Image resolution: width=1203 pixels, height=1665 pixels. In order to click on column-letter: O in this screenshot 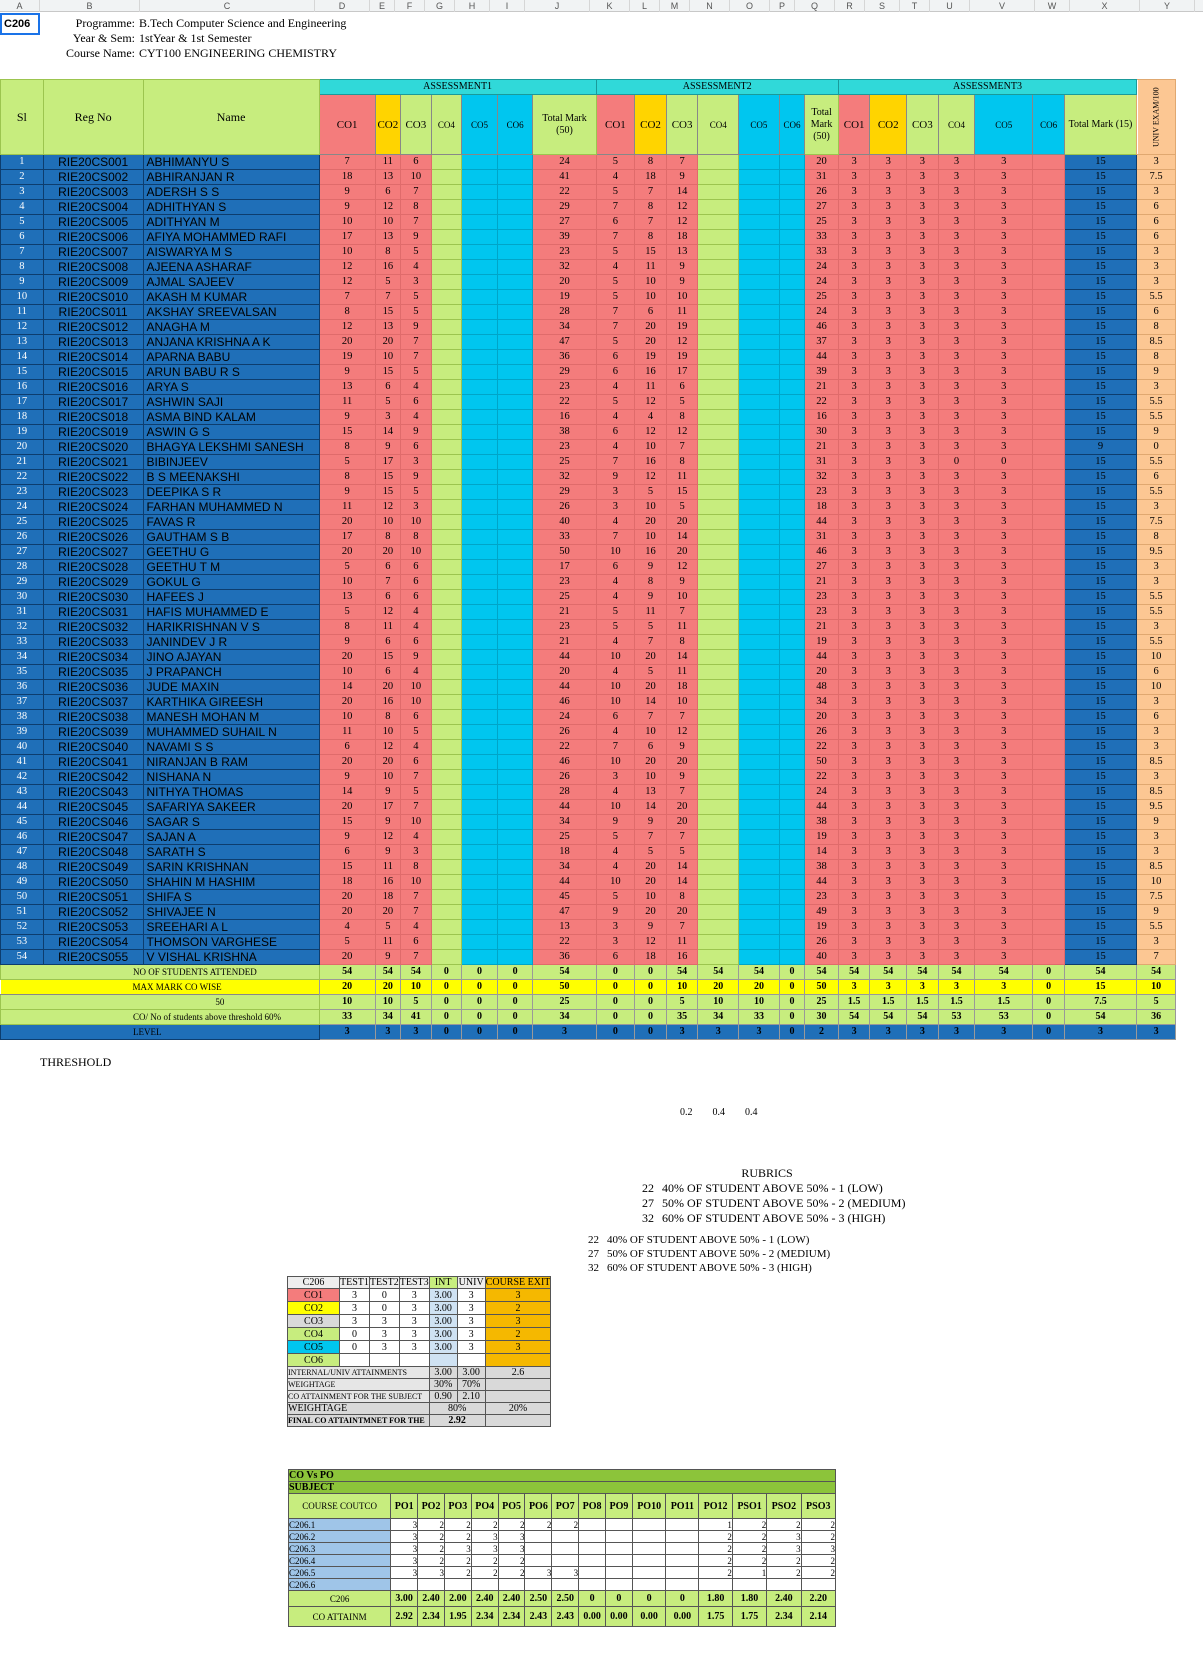, I will do `click(750, 6)`.